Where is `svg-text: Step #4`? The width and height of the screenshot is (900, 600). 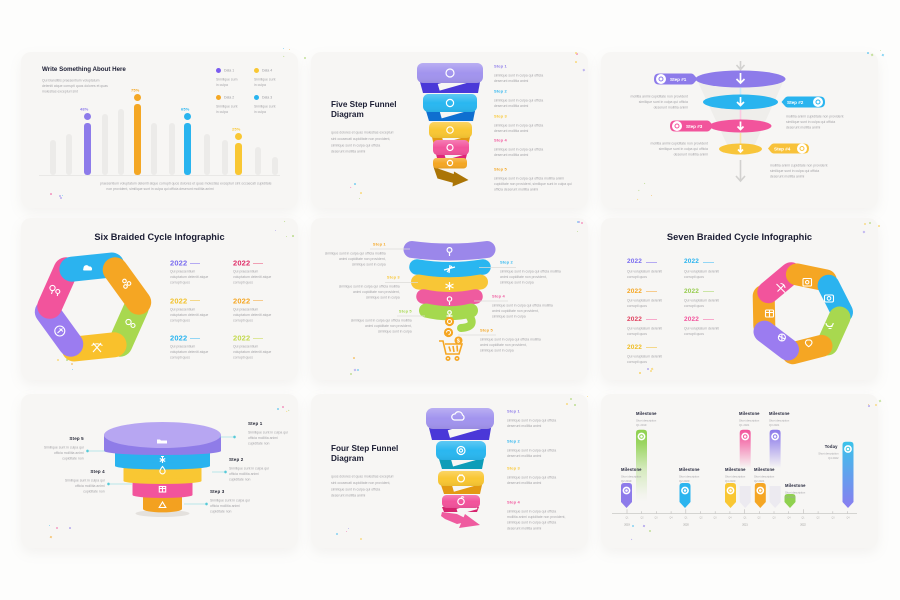 svg-text: Step #4 is located at coordinates (782, 148).